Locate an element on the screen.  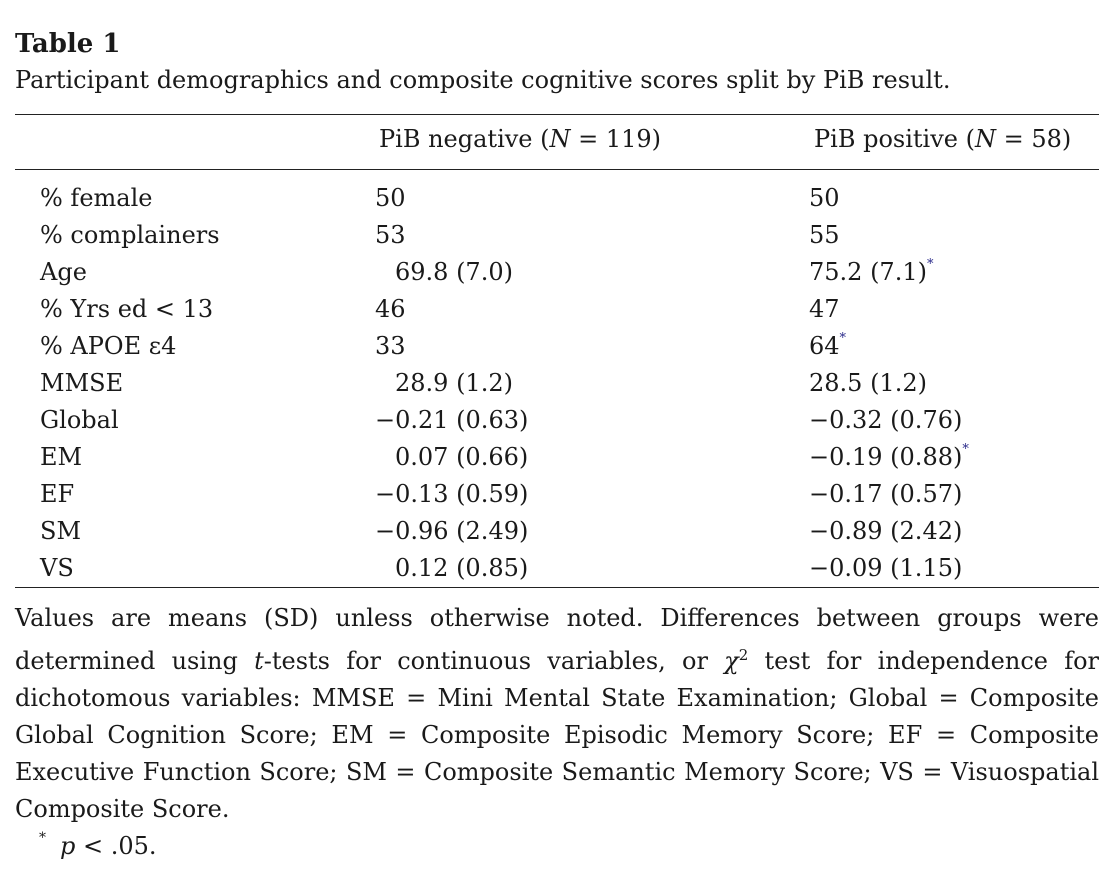
cell-pib-positive: −0.19 (0.88)* is located at coordinates (889, 456).